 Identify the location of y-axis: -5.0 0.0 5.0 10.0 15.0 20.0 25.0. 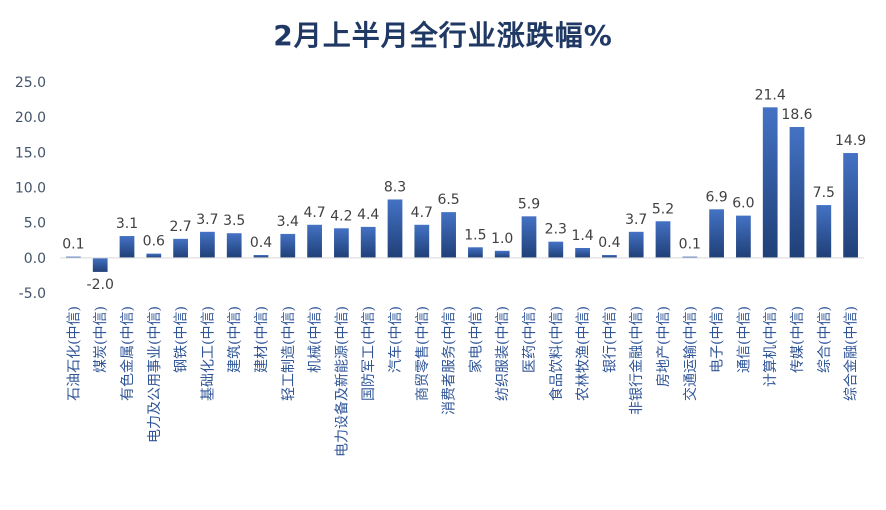
(30, 188).